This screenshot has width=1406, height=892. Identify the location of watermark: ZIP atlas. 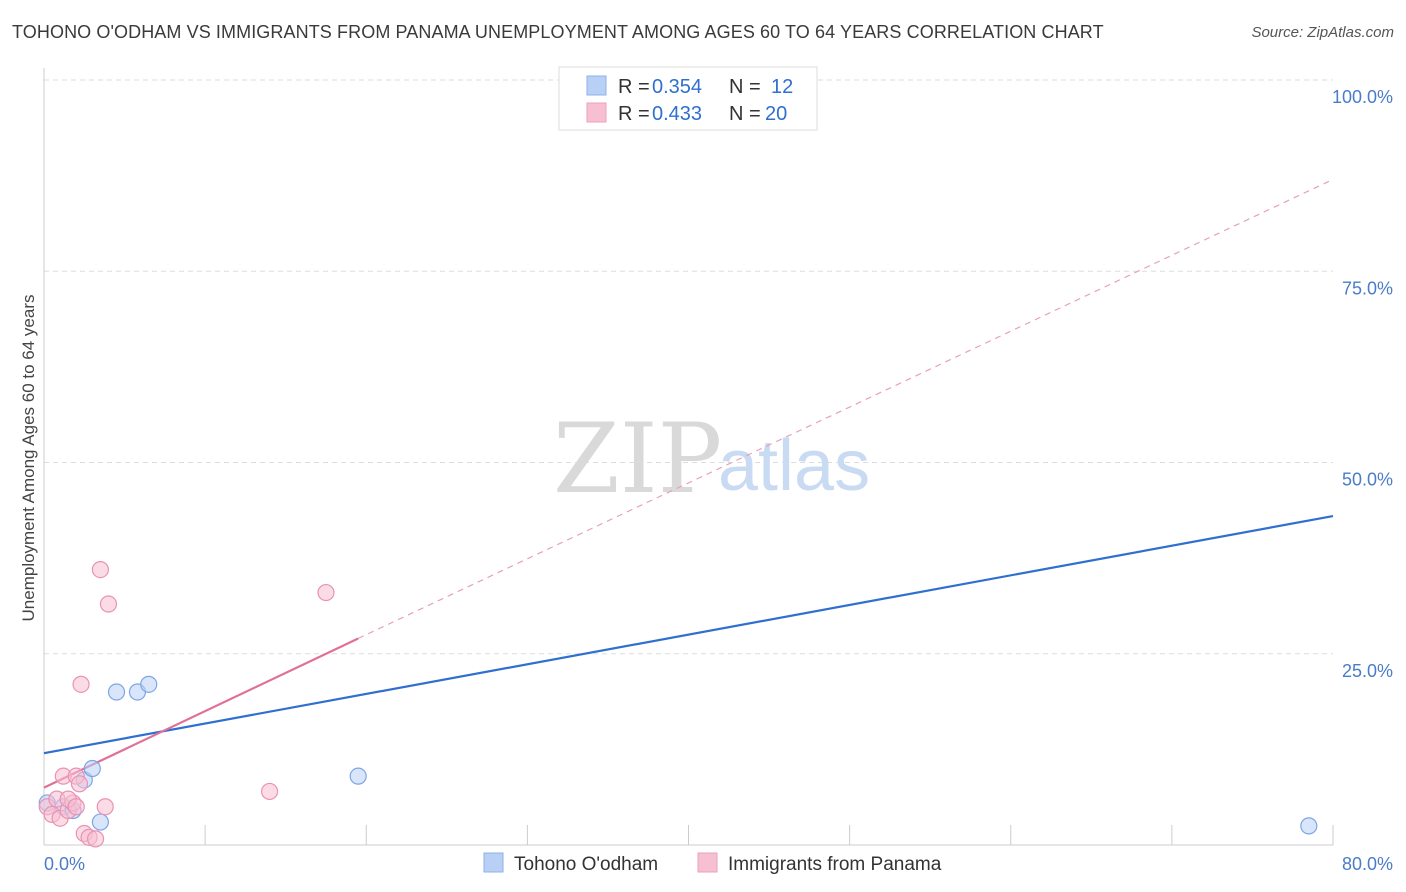
(711, 459).